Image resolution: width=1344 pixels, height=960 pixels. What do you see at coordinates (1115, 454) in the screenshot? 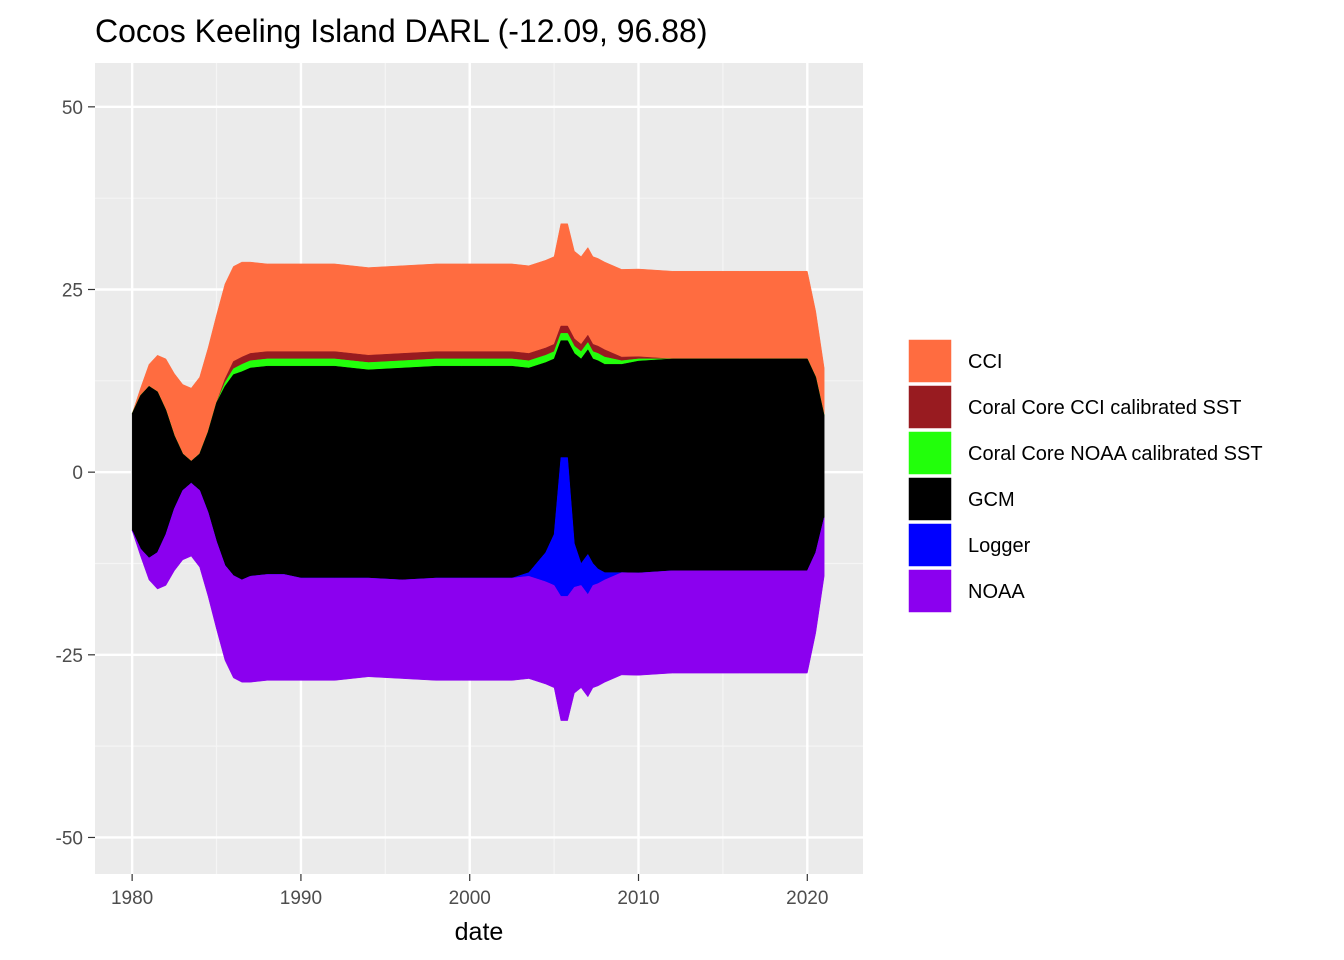
I see `legend-label-coral-core-noaa-calibrated-sst: Coral Core NOAA calibrated SST` at bounding box center [1115, 454].